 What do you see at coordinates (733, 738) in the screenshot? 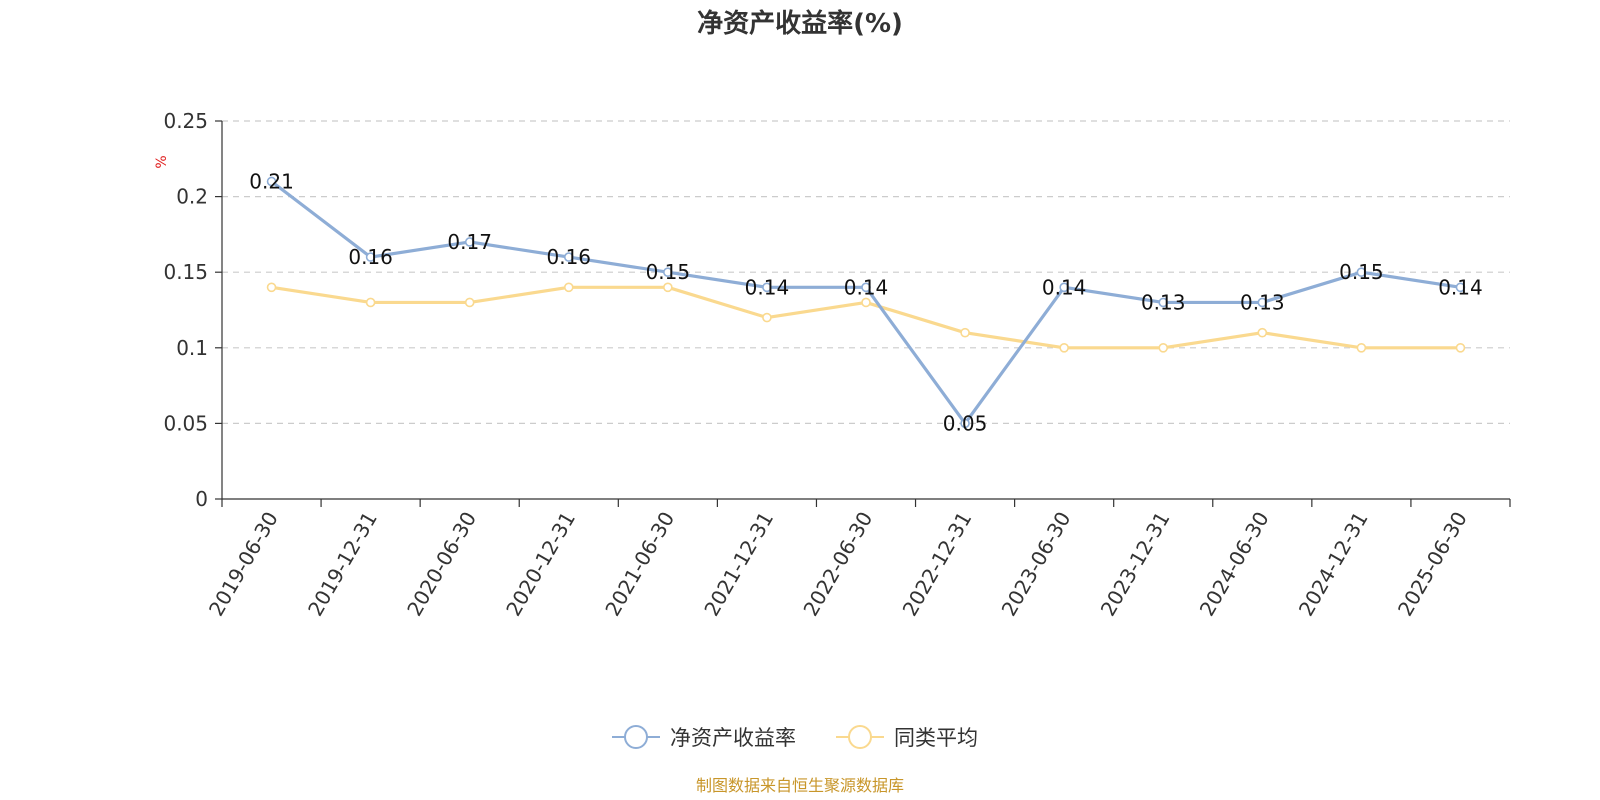
I see `legend-label: 净资产收益率` at bounding box center [733, 738].